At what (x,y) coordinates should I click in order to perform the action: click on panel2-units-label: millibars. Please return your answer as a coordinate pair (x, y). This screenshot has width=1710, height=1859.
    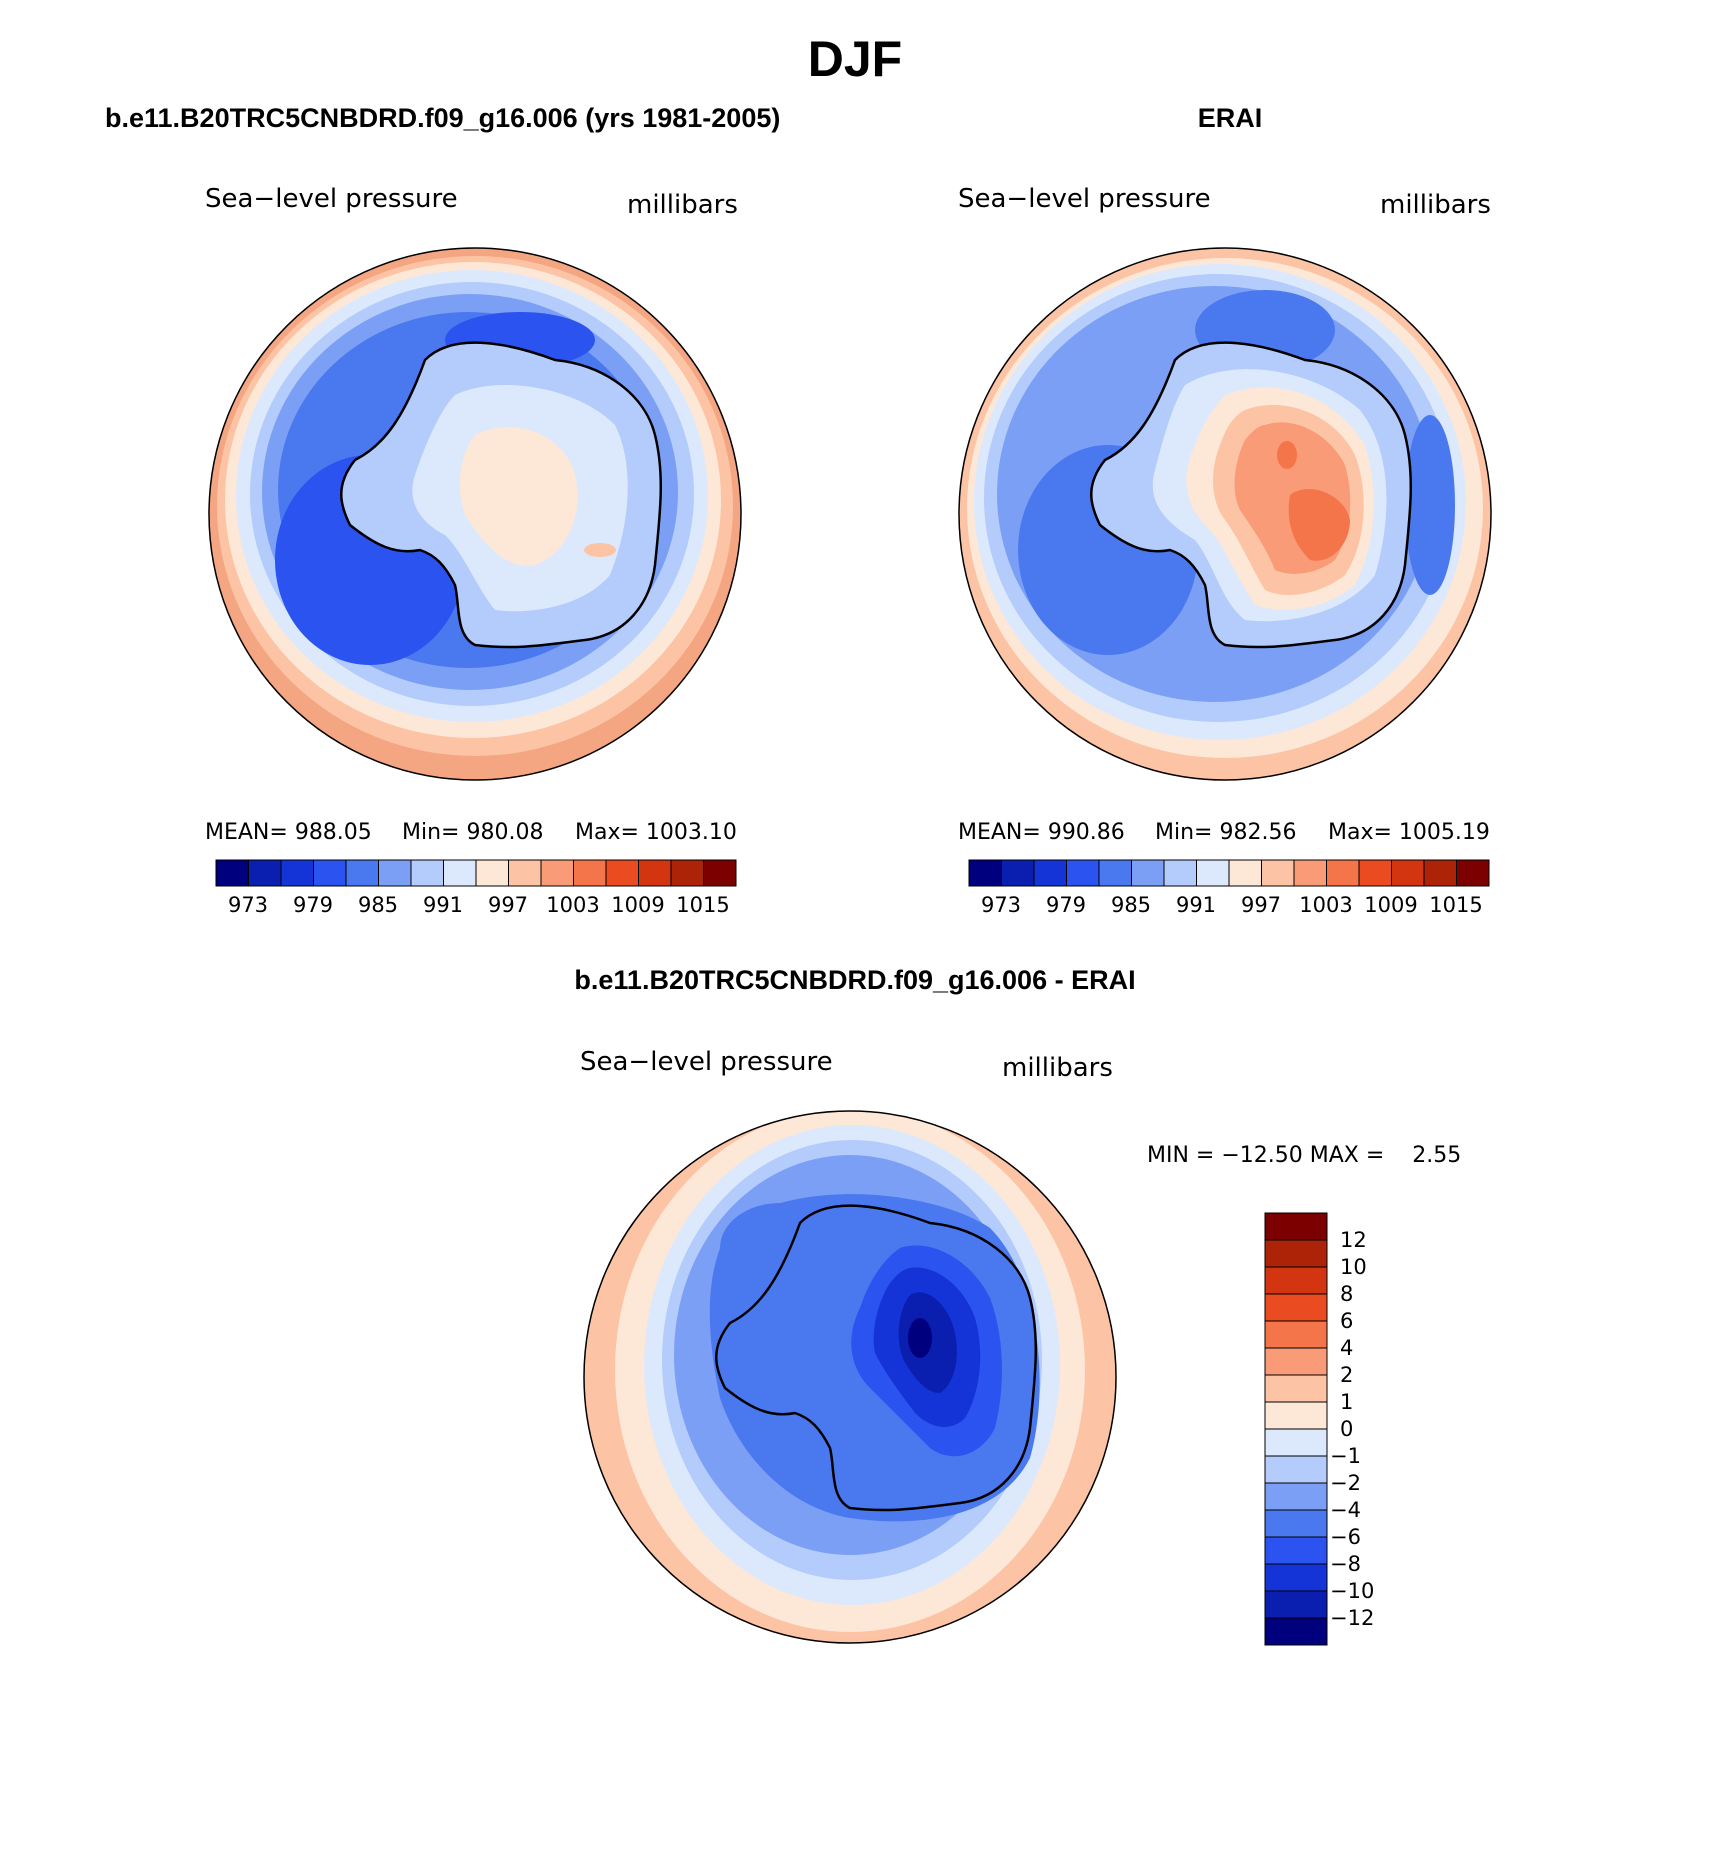
    Looking at the image, I should click on (1435, 205).